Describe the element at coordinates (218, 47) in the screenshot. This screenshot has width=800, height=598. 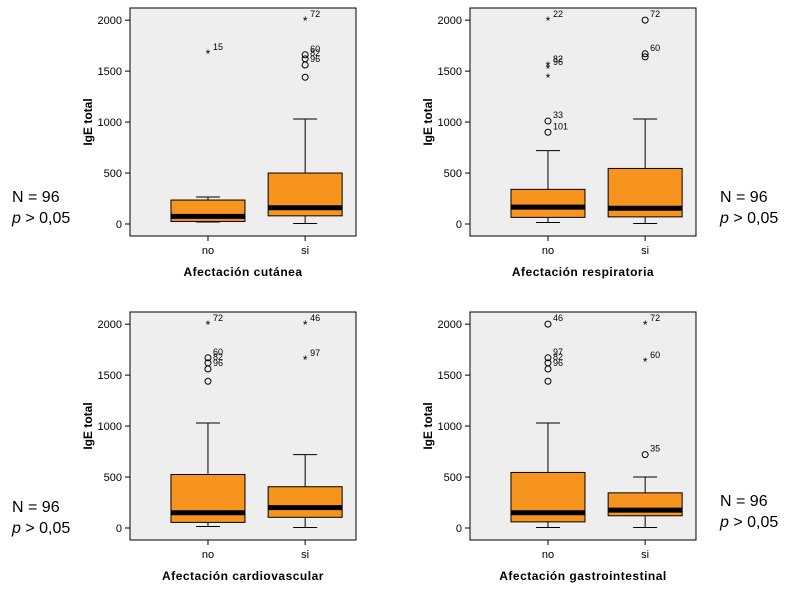
I see `outlier-label: 15` at that location.